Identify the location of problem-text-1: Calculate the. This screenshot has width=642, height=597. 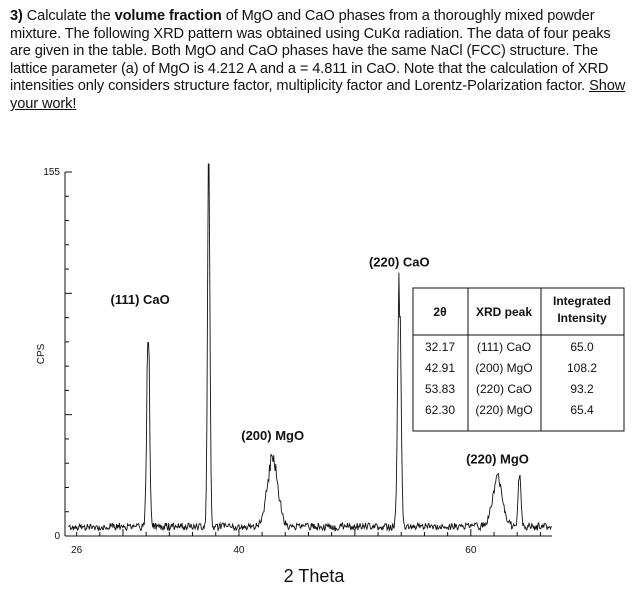
(68, 16).